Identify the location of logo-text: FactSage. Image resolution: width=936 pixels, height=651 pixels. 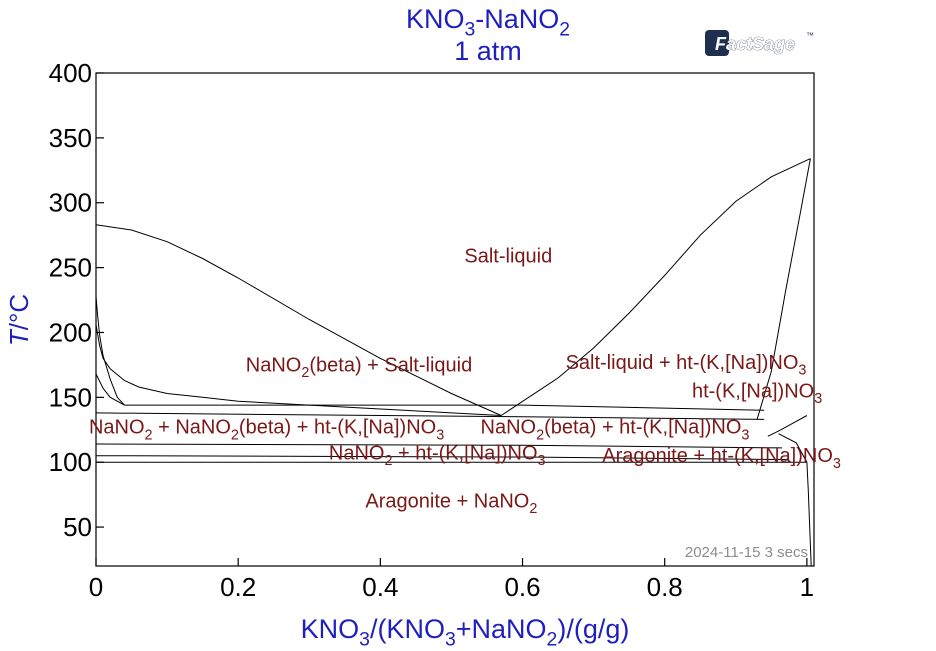
(755, 44).